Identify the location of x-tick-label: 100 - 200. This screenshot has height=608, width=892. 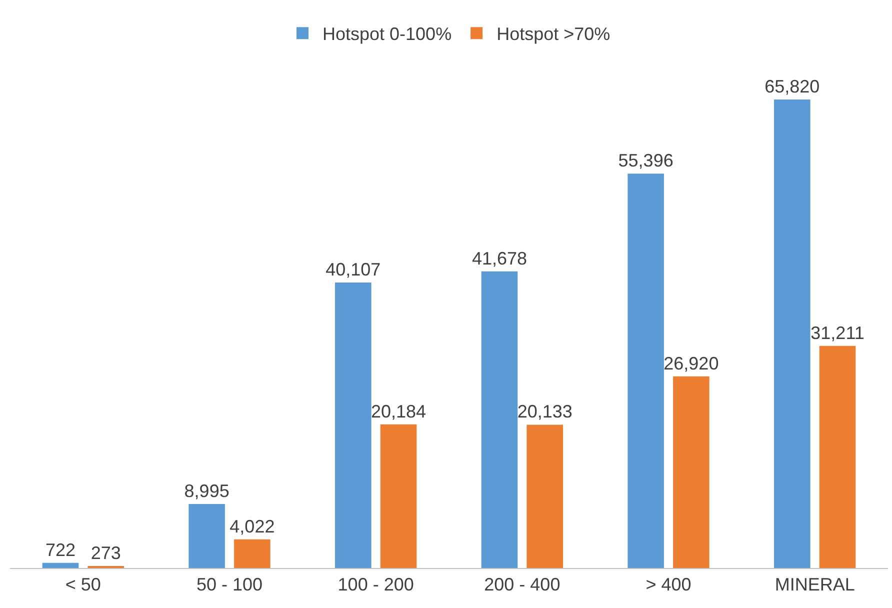
(376, 584).